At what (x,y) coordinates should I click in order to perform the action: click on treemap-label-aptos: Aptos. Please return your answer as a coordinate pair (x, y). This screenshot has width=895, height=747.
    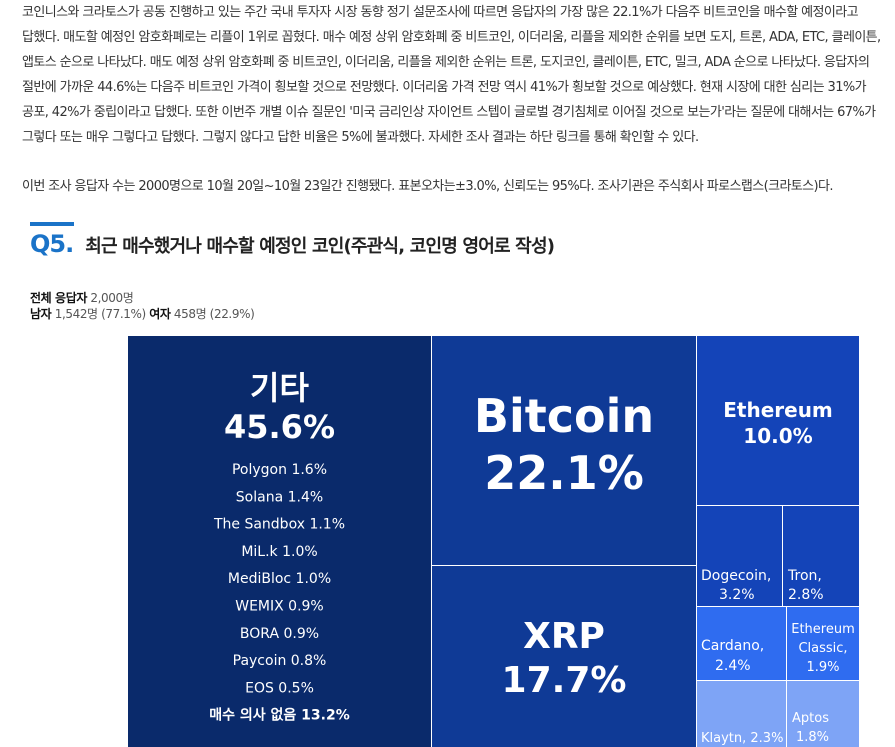
    Looking at the image, I should click on (810, 718).